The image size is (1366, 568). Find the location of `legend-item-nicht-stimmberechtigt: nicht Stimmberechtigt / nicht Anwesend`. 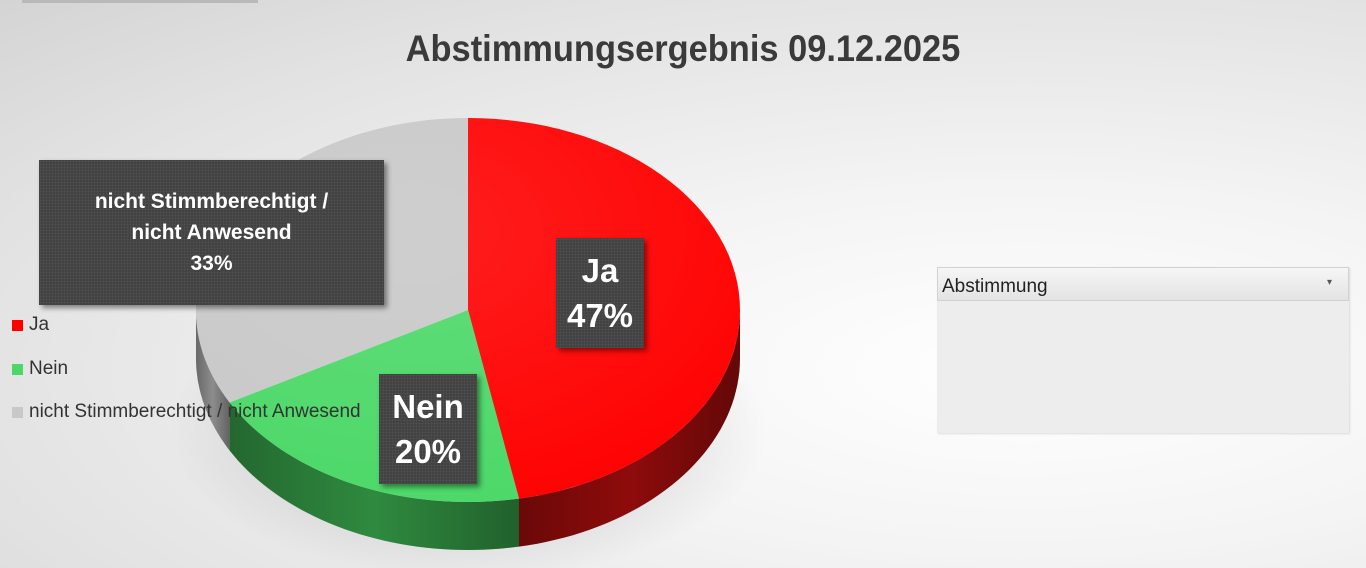

legend-item-nicht-stimmberechtigt: nicht Stimmberechtigt / nicht Anwesend is located at coordinates (186, 412).